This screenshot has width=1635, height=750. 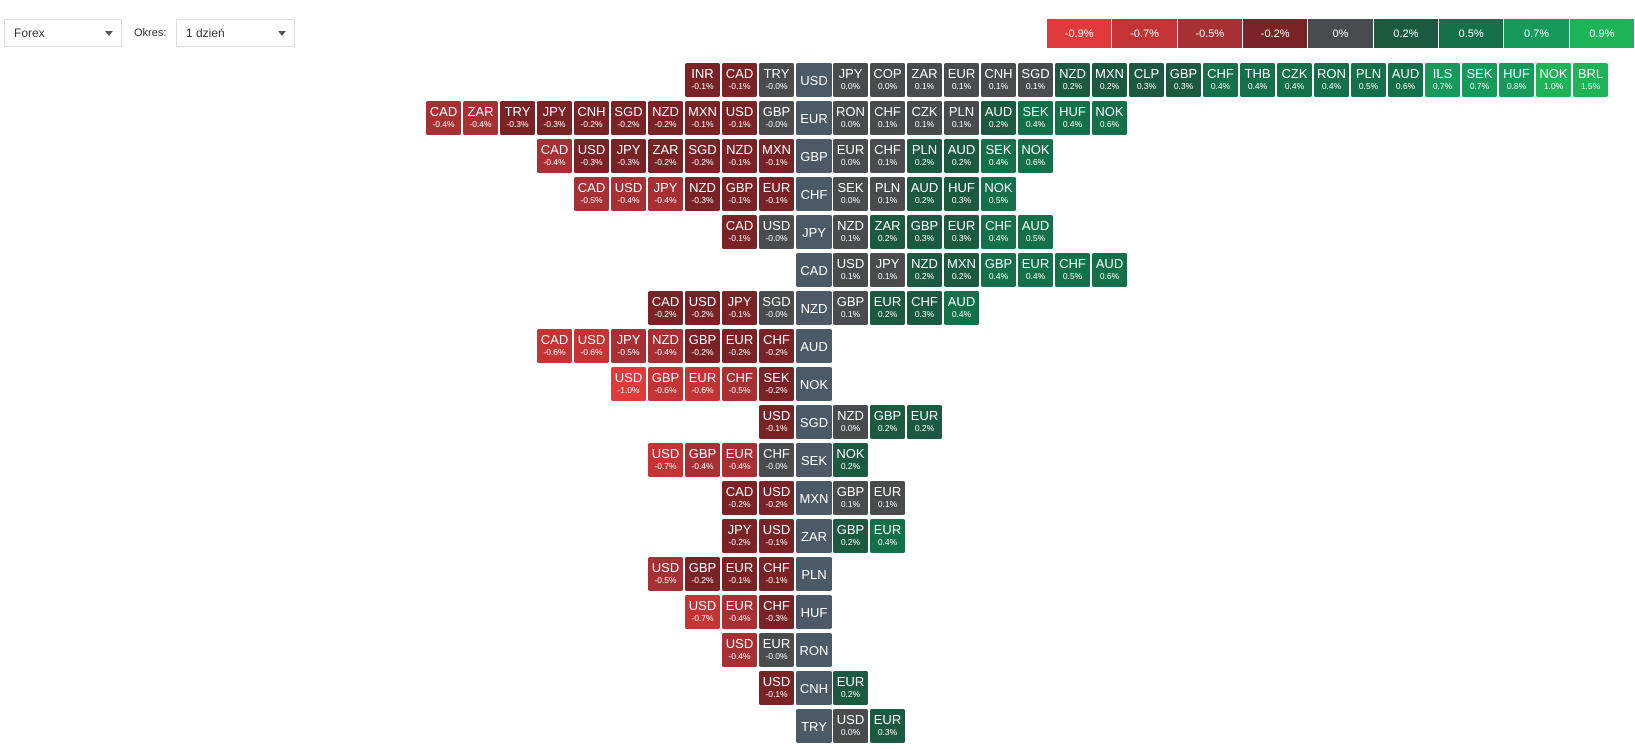 I want to click on pair-cell: SEK 0.7%, so click(x=1479, y=80).